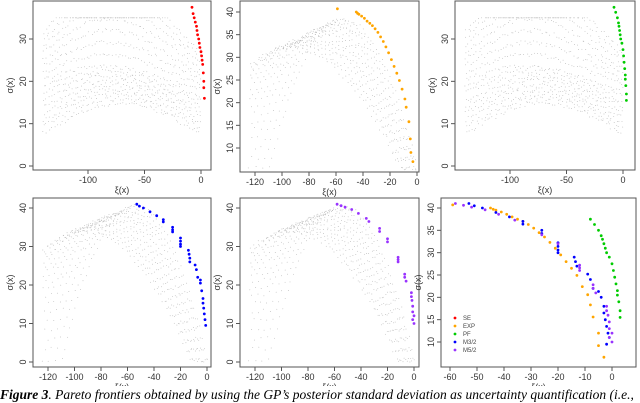 The height and width of the screenshot is (403, 640). Describe the element at coordinates (379, 228) in the screenshot. I see `frontier-point` at that location.